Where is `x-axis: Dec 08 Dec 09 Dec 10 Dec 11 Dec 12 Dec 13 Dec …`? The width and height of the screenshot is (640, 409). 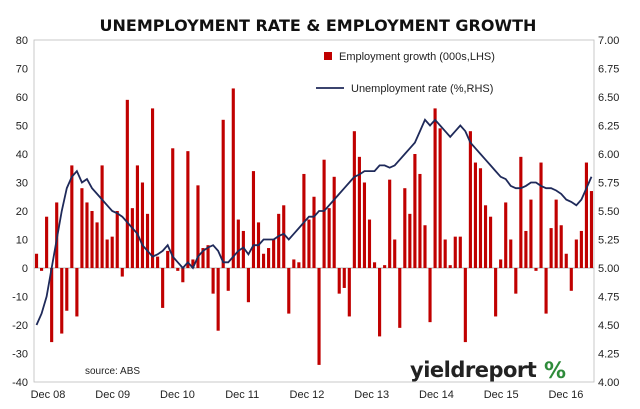 x-axis: Dec 08 Dec 09 Dec 10 Dec 11 Dec 12 Dec 13 Dec … is located at coordinates (307, 395).